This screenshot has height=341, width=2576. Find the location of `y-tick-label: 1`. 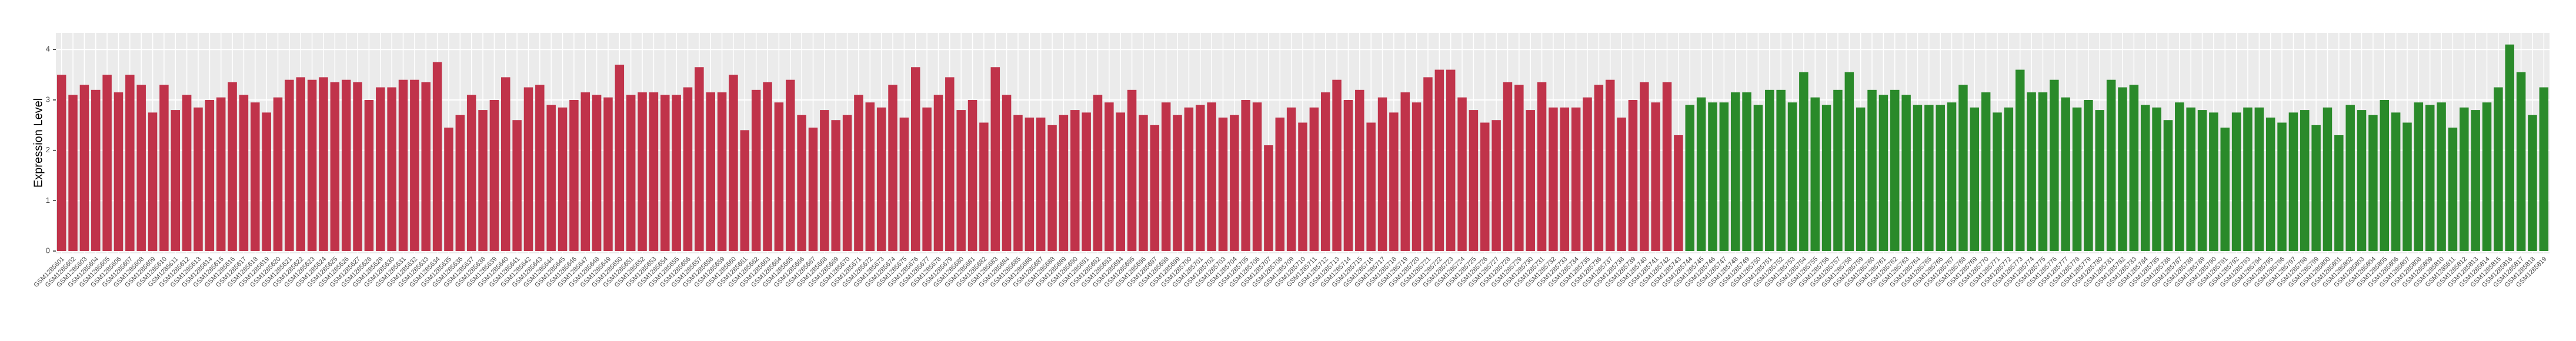

y-tick-label: 1 is located at coordinates (48, 201).